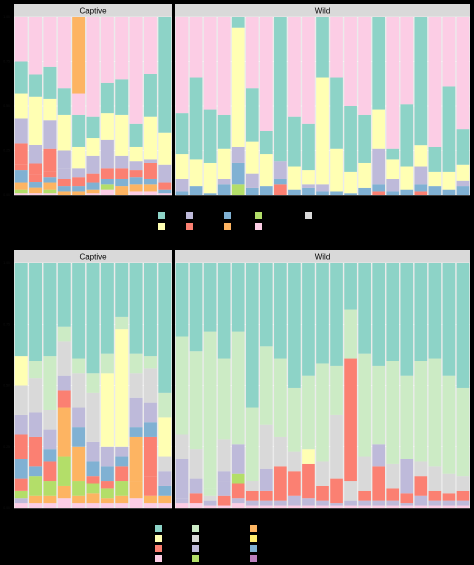 The width and height of the screenshot is (474, 565). What do you see at coordinates (6, 195) in the screenshot?
I see `y-tick-label-0-0: 0.00` at bounding box center [6, 195].